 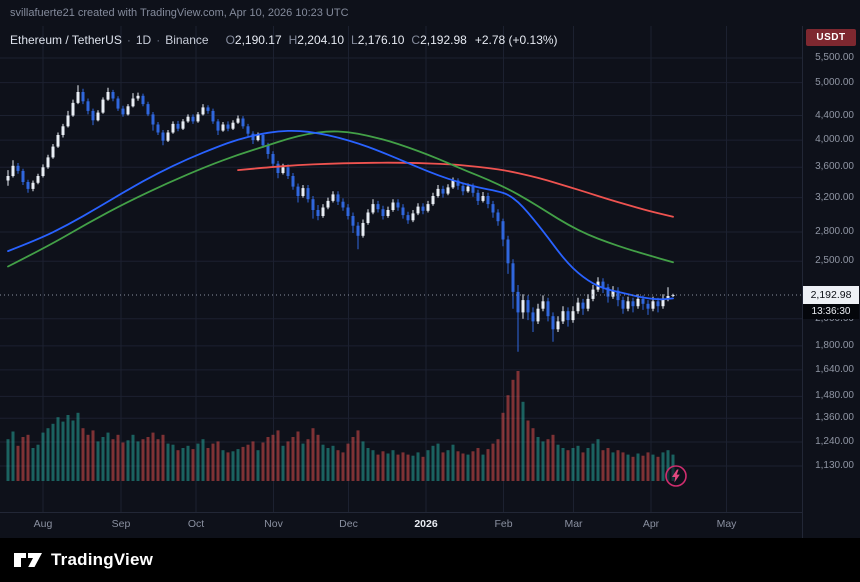 What do you see at coordinates (651, 524) in the screenshot?
I see `time-axis-label: Apr` at bounding box center [651, 524].